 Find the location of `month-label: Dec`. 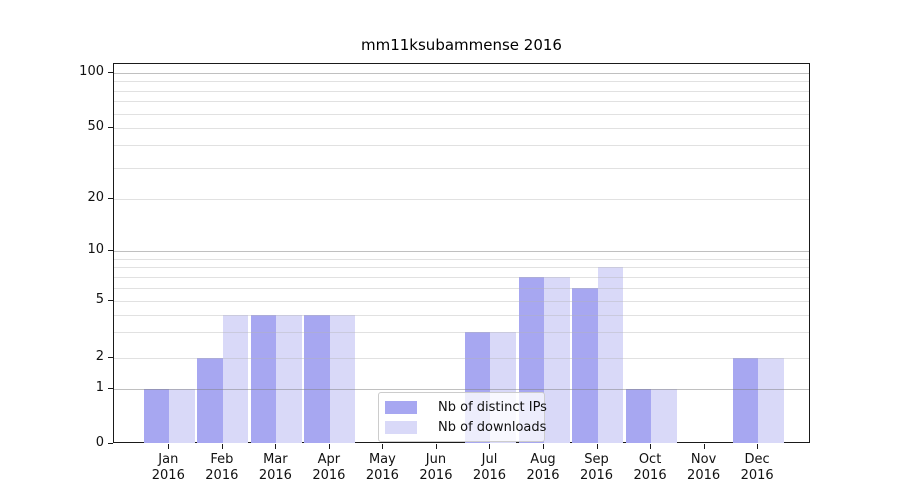

month-label: Dec is located at coordinates (757, 459).